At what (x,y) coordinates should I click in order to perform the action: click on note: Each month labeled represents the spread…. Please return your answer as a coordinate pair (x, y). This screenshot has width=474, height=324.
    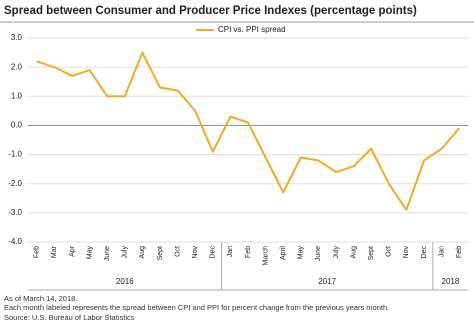
    Looking at the image, I should click on (196, 307).